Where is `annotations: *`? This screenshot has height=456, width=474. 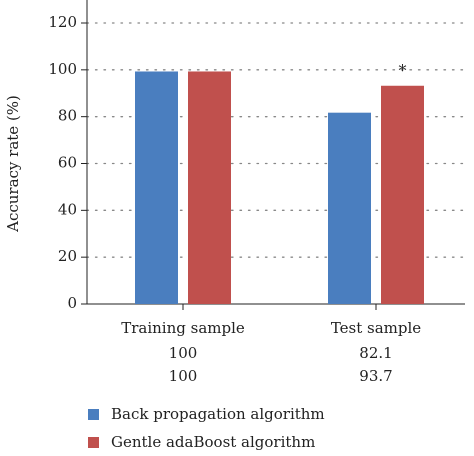 annotations: * is located at coordinates (403, 70).